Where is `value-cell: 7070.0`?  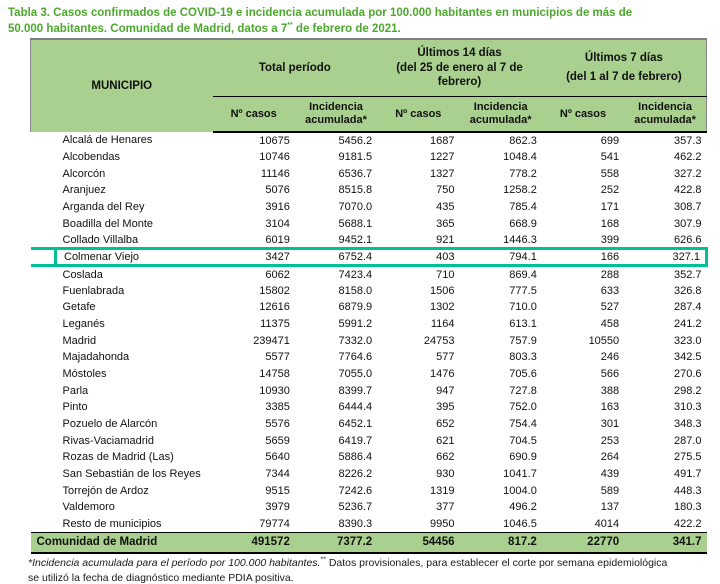
value-cell: 7070.0 is located at coordinates (355, 207).